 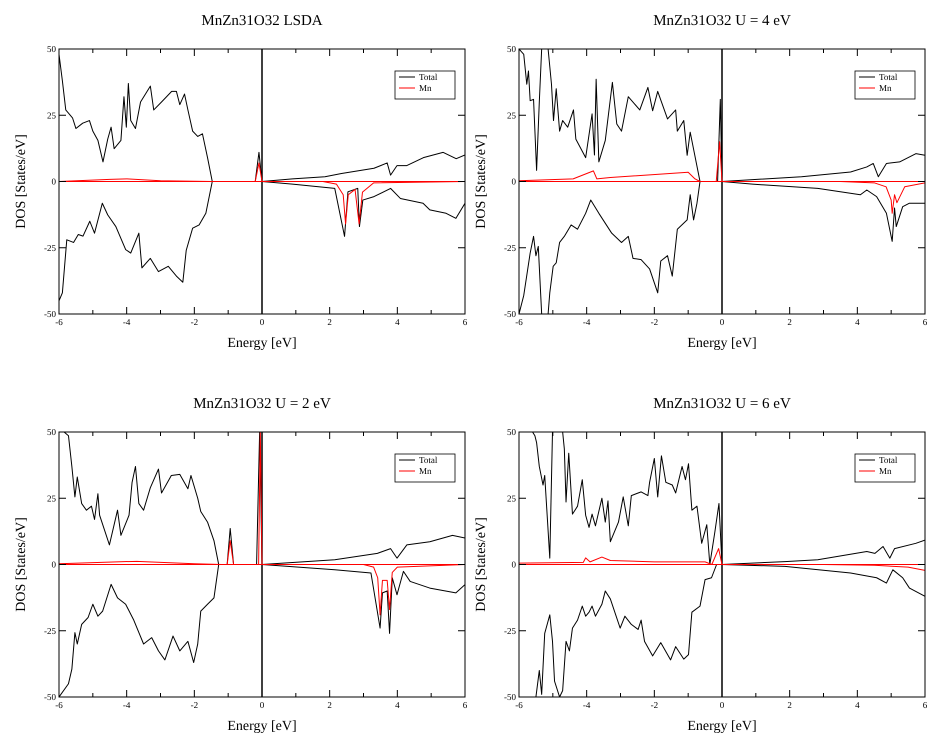 What do you see at coordinates (262, 21) in the screenshot?
I see `chart-title: MnZn31O32 LSDA` at bounding box center [262, 21].